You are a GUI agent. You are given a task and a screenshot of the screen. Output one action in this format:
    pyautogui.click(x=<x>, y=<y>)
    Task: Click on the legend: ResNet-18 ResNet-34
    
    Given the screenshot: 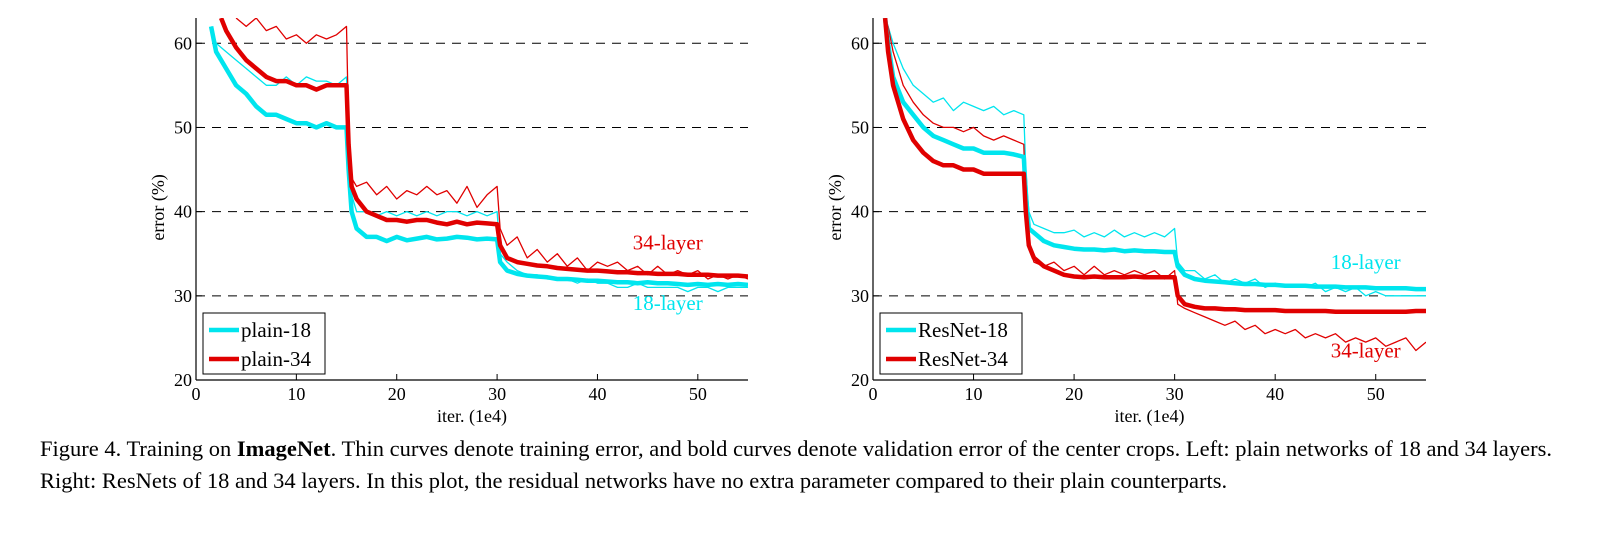 What is the action you would take?
    pyautogui.click(x=951, y=343)
    